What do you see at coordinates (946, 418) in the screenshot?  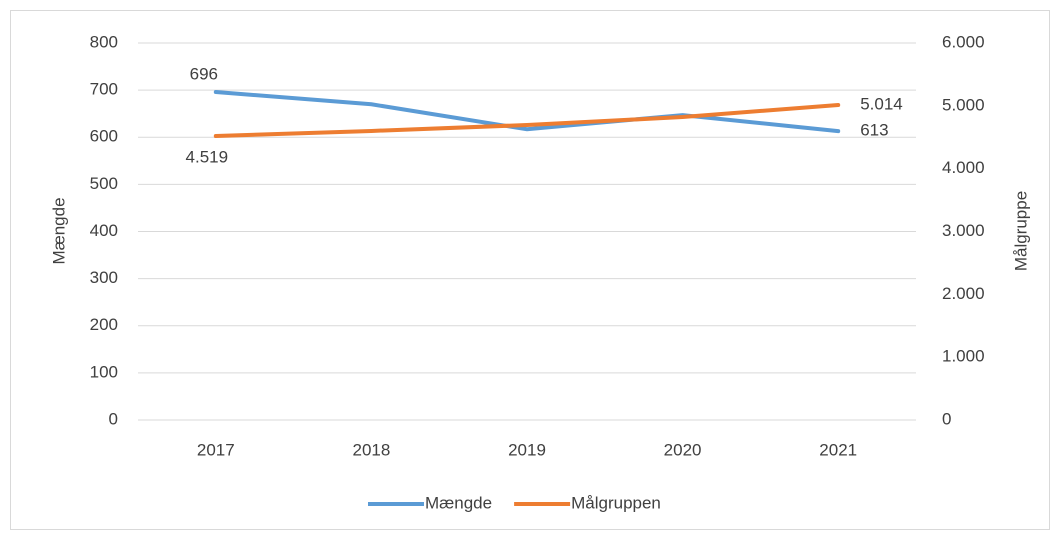 I see `y2-tick-label: 0` at bounding box center [946, 418].